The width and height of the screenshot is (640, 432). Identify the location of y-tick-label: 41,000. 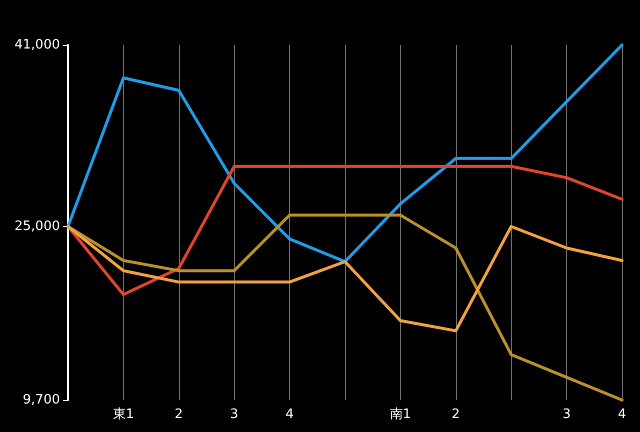
(37, 45).